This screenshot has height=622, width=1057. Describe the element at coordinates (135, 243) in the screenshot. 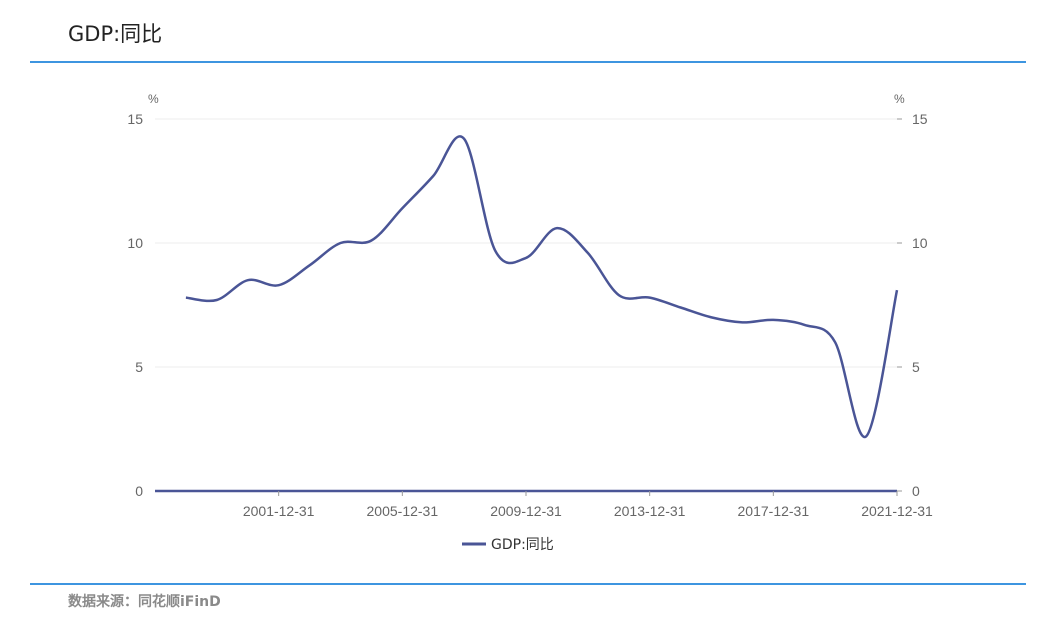

I see `y-tick-left-2: 10` at that location.